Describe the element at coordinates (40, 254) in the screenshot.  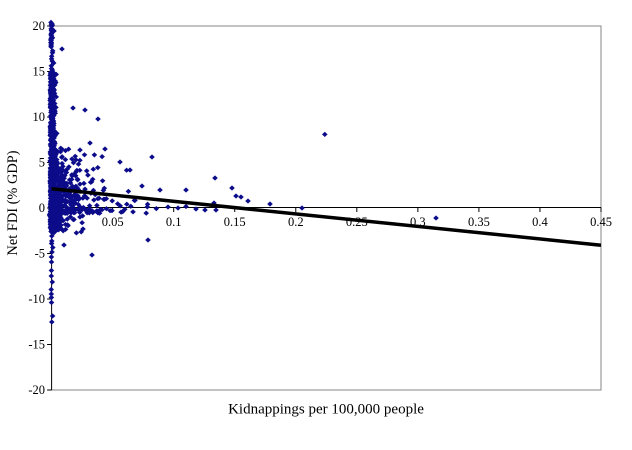
I see `svg-text: -5` at that location.